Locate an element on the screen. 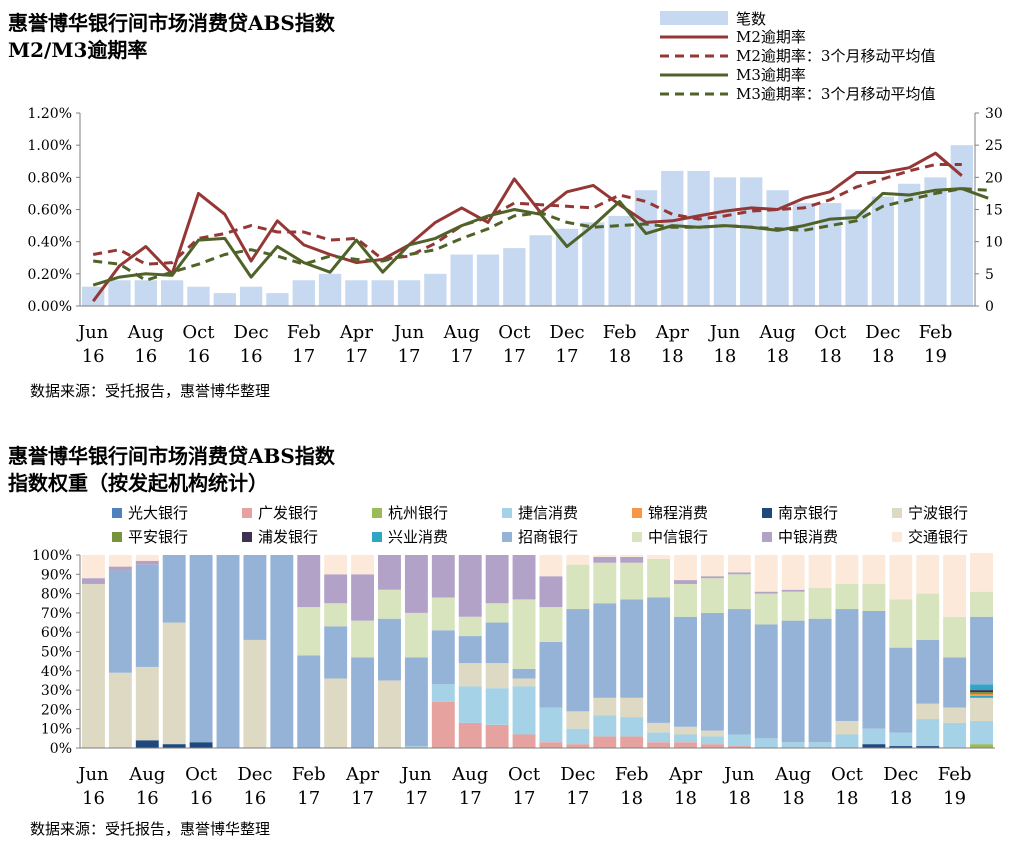 This screenshot has width=1033, height=848. x-tick-label: Apr is located at coordinates (672, 332).